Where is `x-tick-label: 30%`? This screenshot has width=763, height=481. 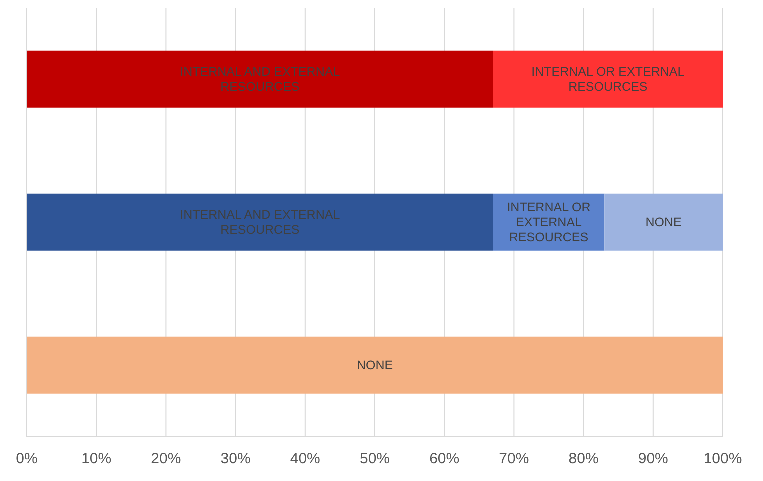 x-tick-label: 30% is located at coordinates (235, 459).